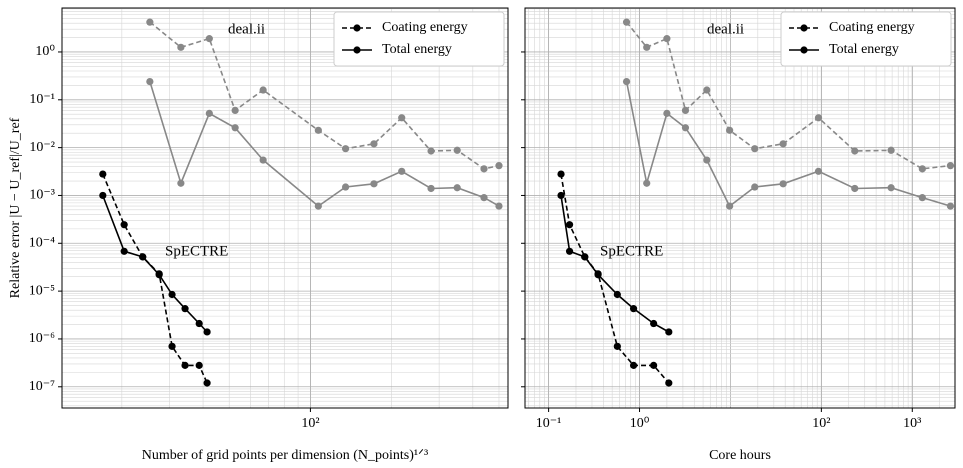  What do you see at coordinates (42, 99) in the screenshot?
I see `y-tick-label: 10⁻¹` at bounding box center [42, 99].